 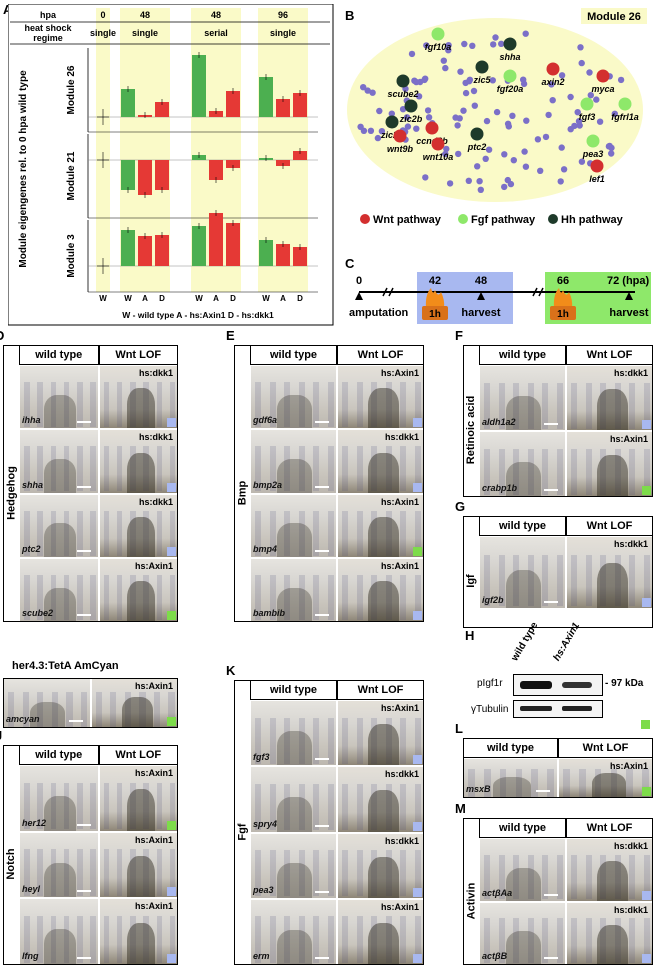 I want to click on blot-band, so click(x=577, y=708).